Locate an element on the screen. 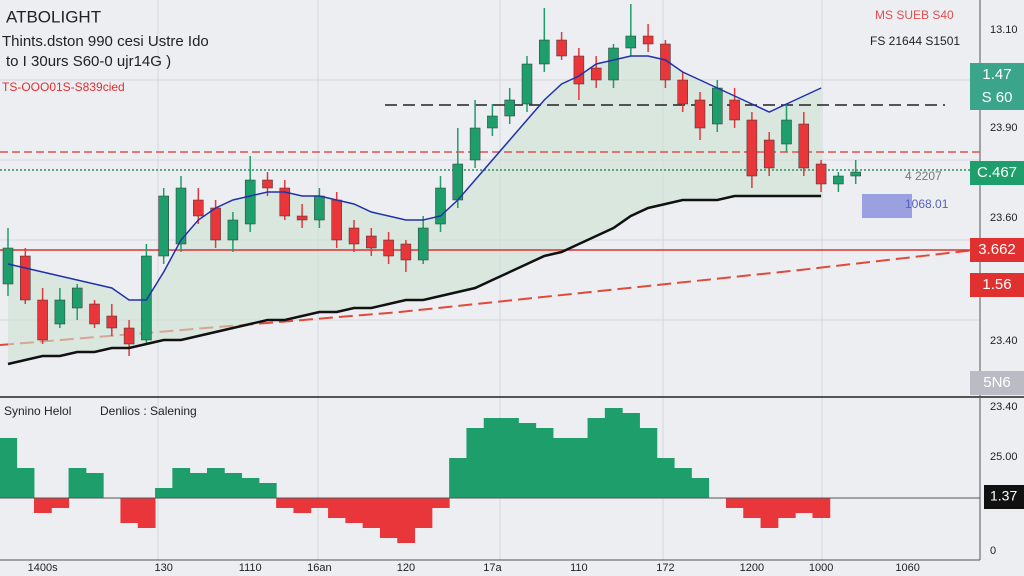 This screenshot has height=576, width=1024. header-info: FS 21644 S1501 is located at coordinates (915, 41).